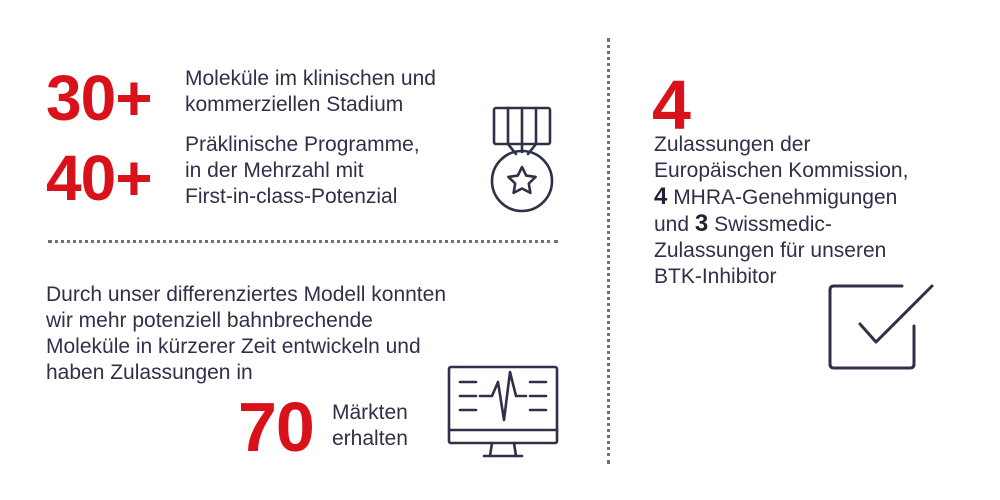 This screenshot has height=500, width=1000. Describe the element at coordinates (370, 425) in the screenshot. I see `stat-markets-label: Märkten erhalten` at that location.